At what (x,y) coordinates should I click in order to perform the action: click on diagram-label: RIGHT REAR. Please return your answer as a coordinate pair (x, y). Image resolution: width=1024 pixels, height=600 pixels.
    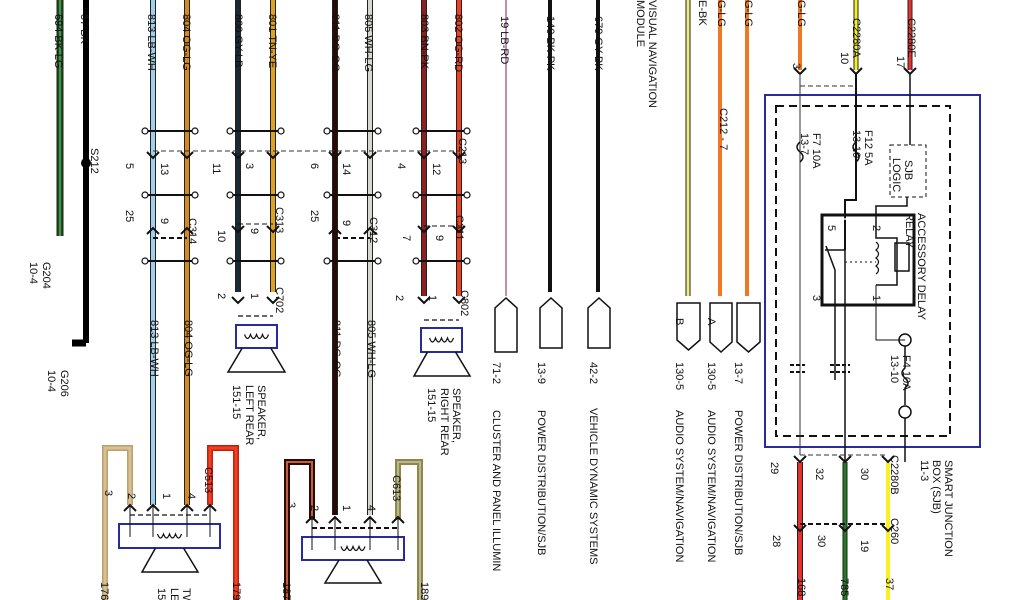
    Looking at the image, I should click on (444, 422).